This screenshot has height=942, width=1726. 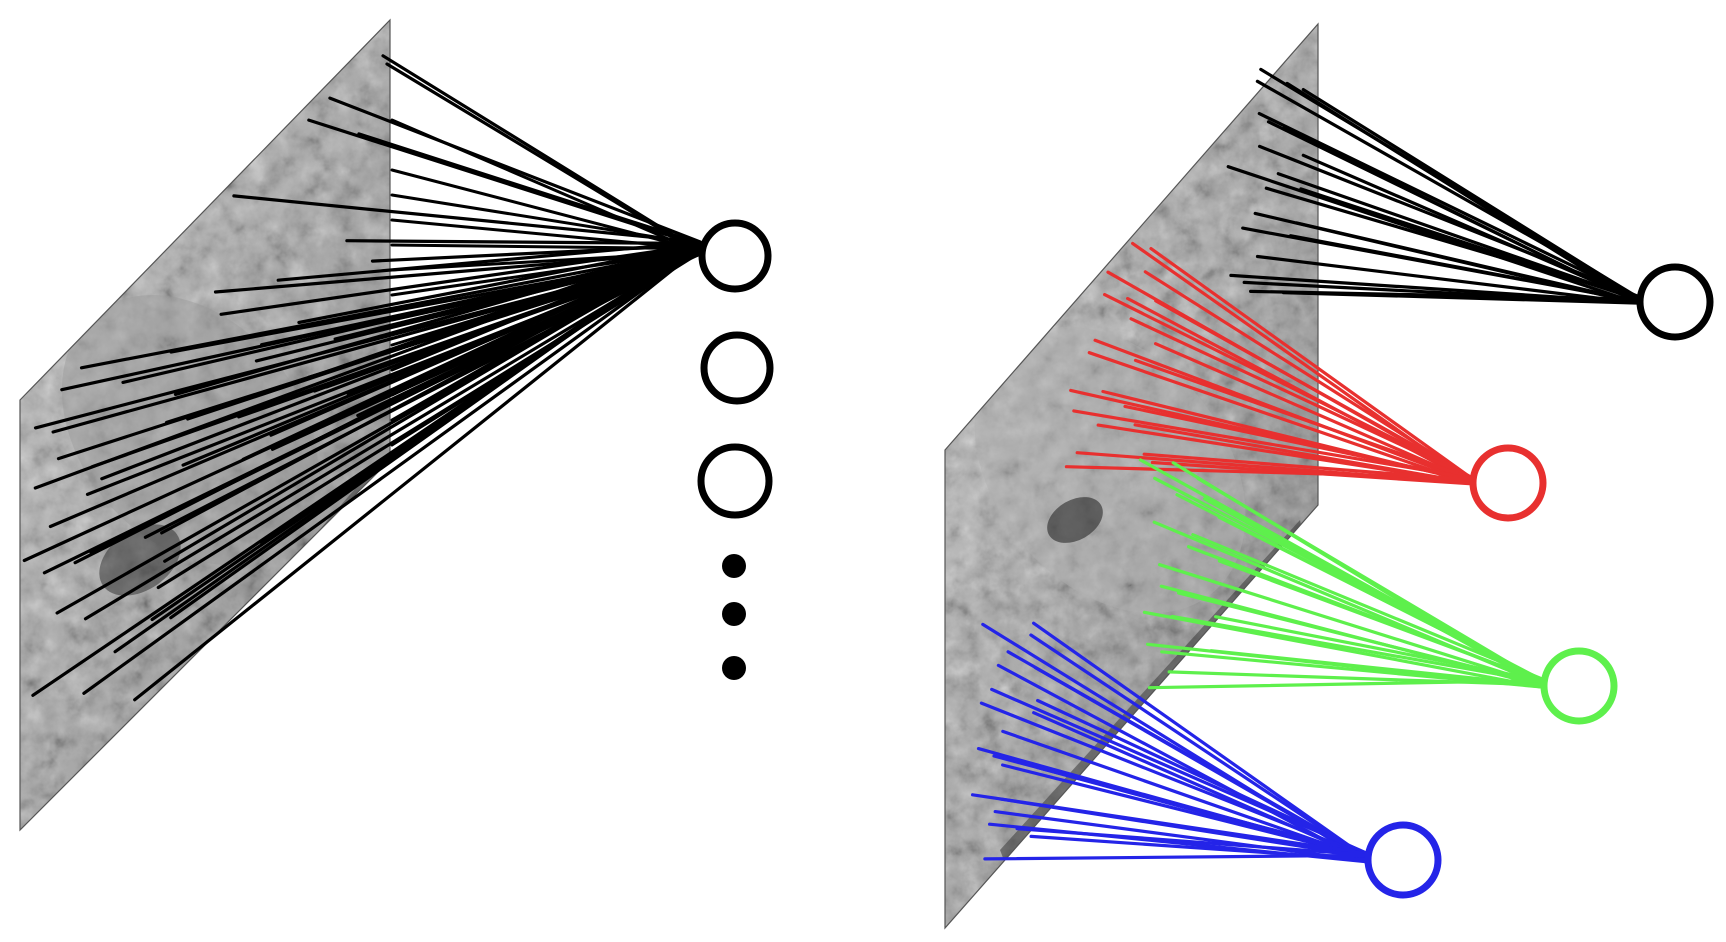 I want to click on neuron-black, so click(x=1675, y=302).